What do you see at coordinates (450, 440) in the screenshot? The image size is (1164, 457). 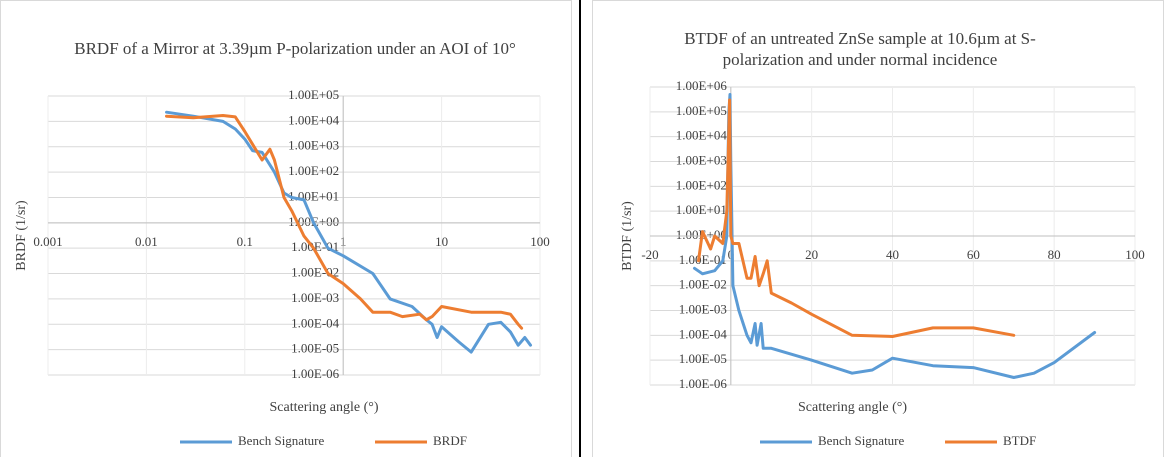 I see `legend-label: BRDF` at bounding box center [450, 440].